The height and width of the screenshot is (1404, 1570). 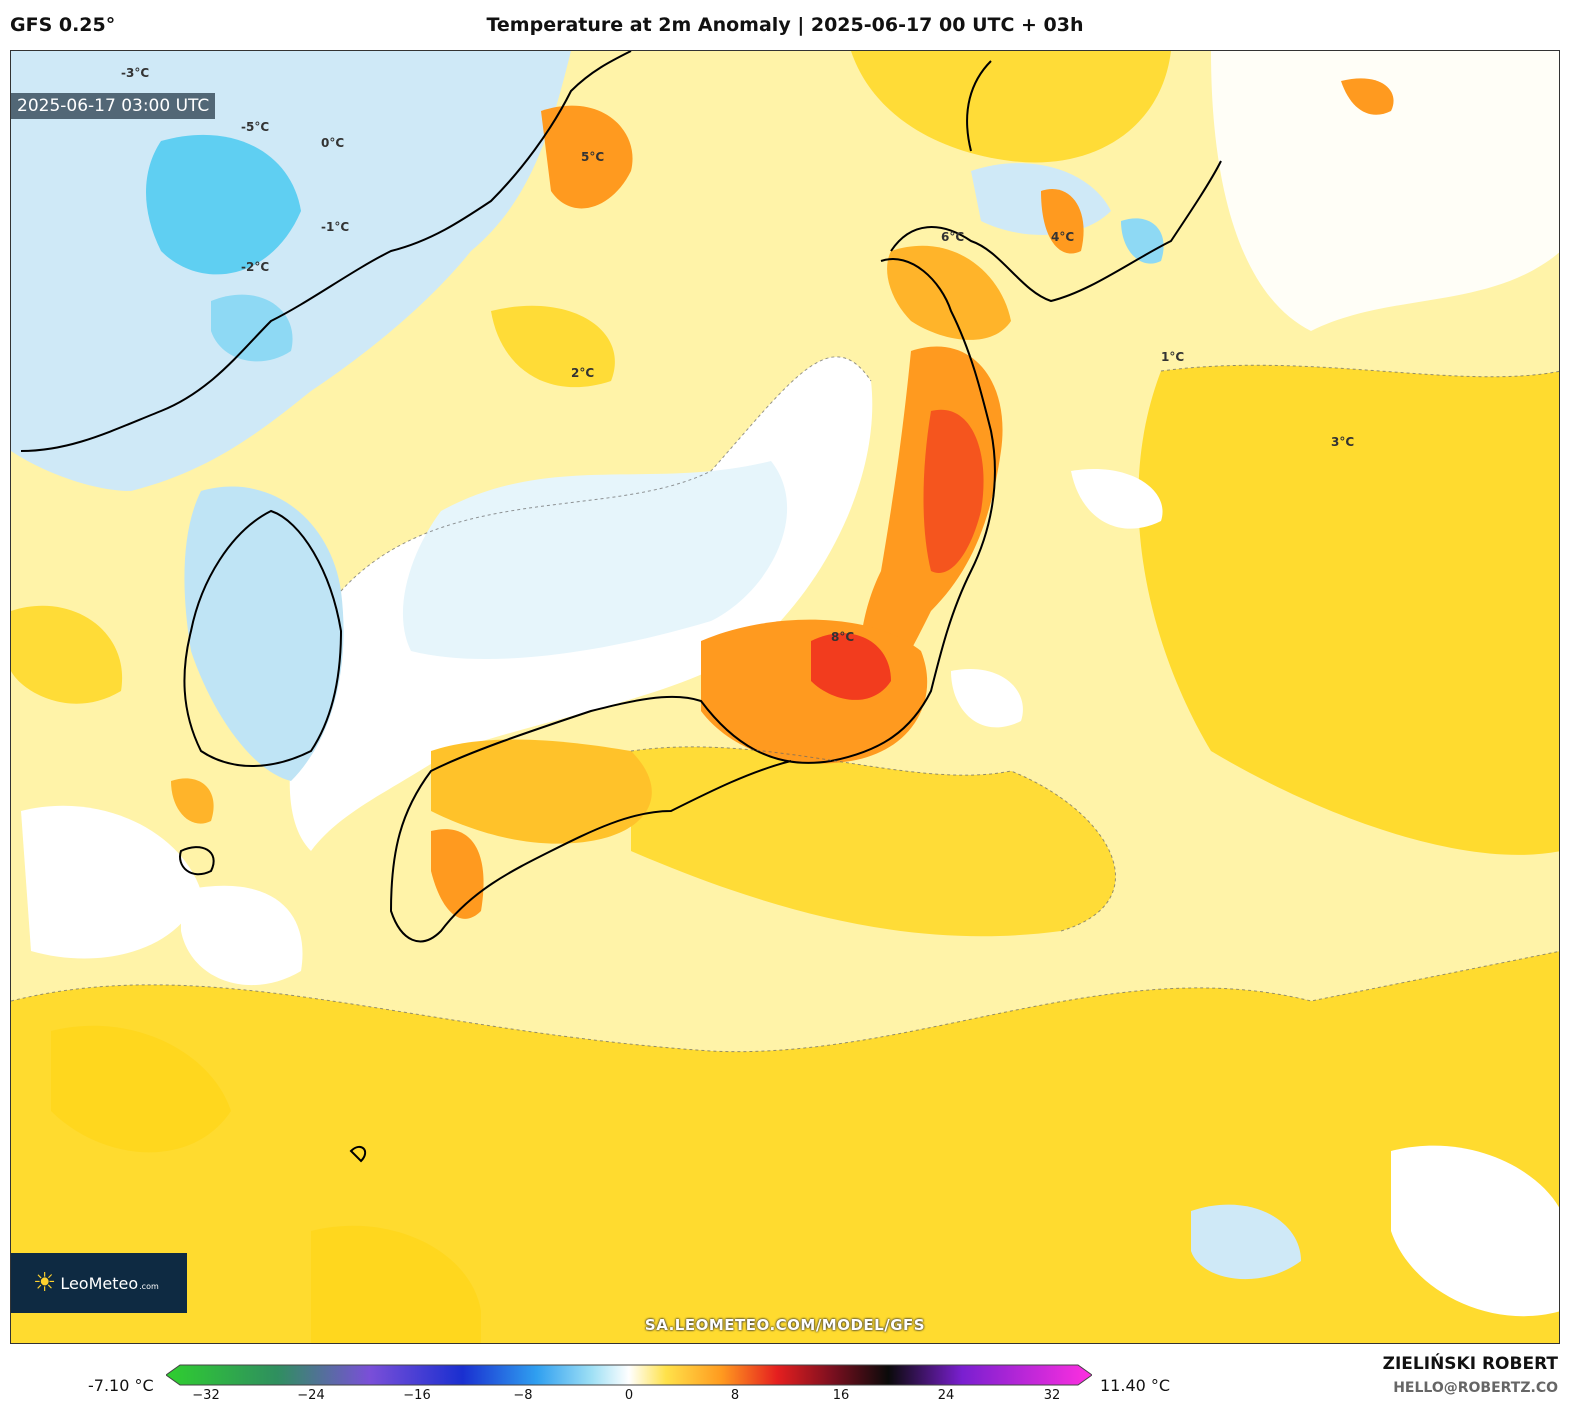 I want to click on model-label: GFS 0.25°, so click(x=63, y=25).